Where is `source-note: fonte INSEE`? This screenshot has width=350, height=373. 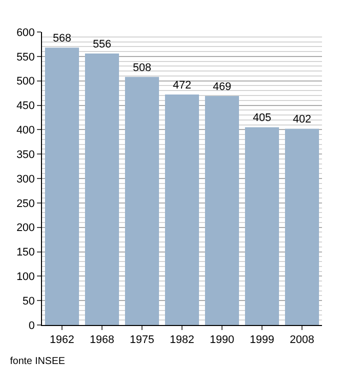 source-note: fonte INSEE is located at coordinates (38, 361).